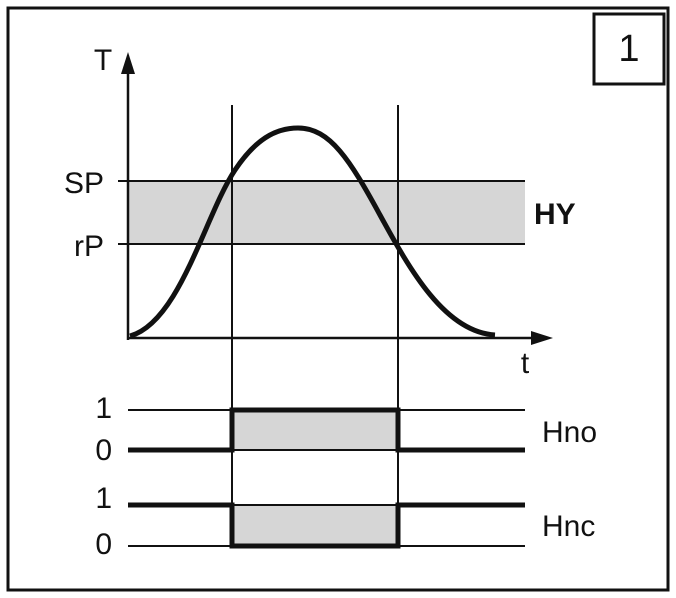 This screenshot has width=676, height=598. Describe the element at coordinates (103, 60) in the screenshot. I see `y-label: T` at that location.